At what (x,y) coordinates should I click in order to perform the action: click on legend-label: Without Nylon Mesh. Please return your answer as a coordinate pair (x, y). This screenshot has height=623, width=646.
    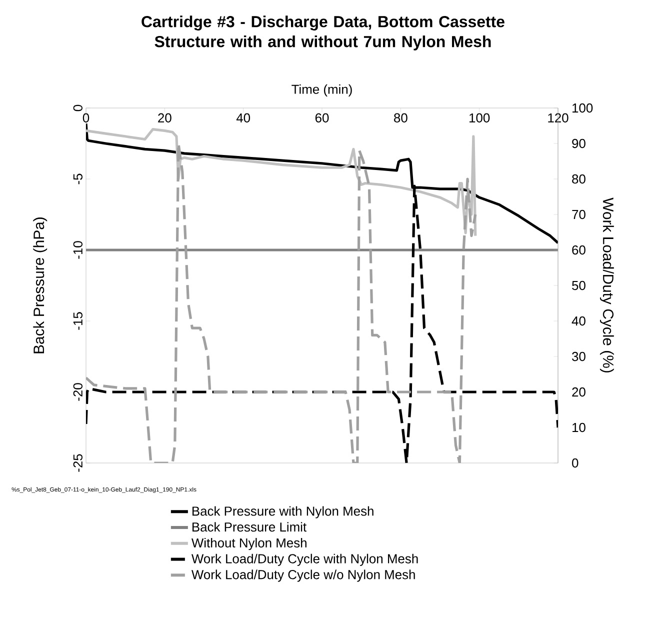
    Looking at the image, I should click on (248, 544).